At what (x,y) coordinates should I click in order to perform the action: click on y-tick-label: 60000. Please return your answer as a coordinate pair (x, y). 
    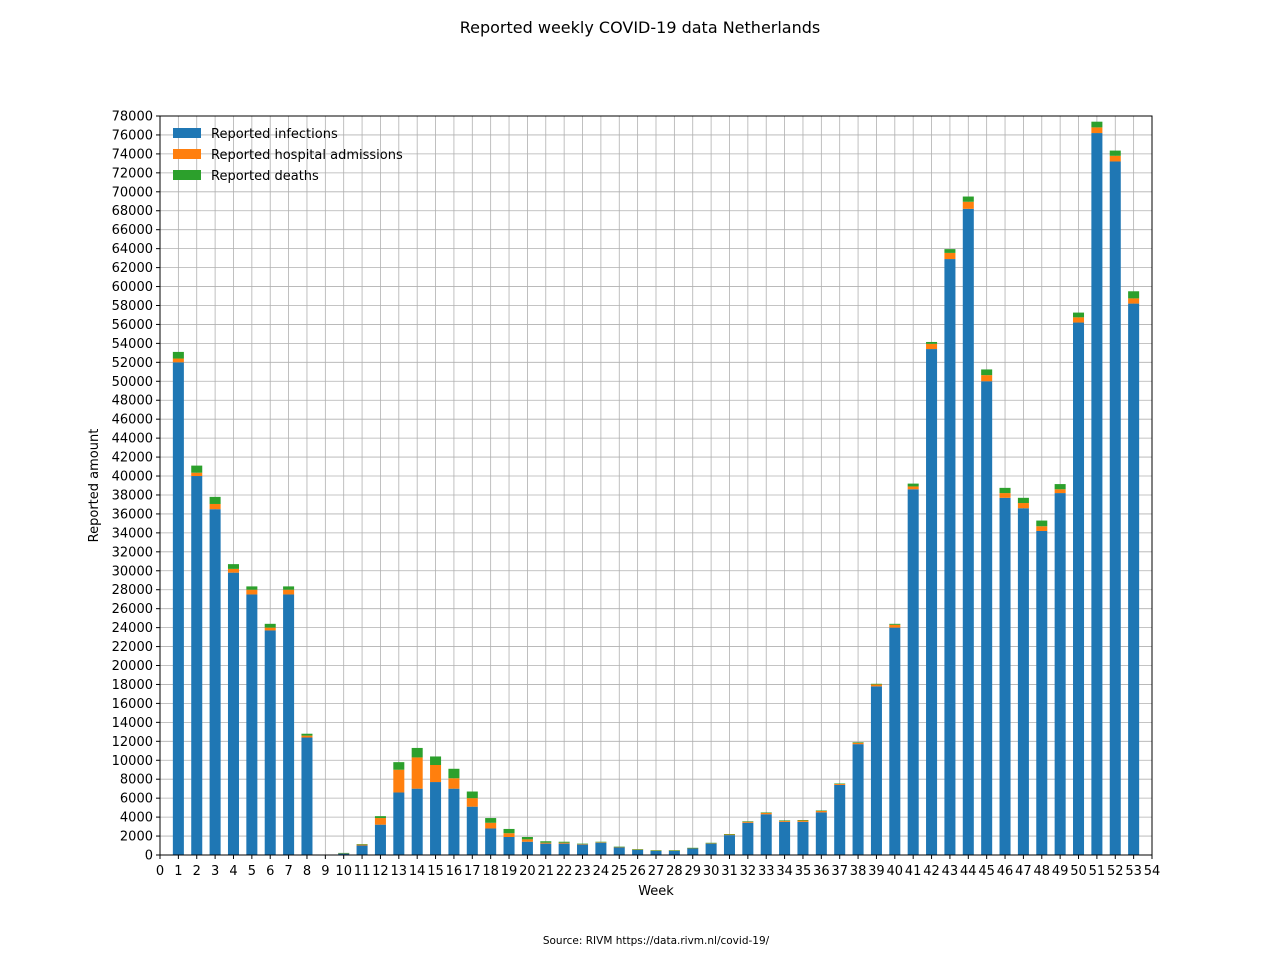
    Looking at the image, I should click on (132, 287).